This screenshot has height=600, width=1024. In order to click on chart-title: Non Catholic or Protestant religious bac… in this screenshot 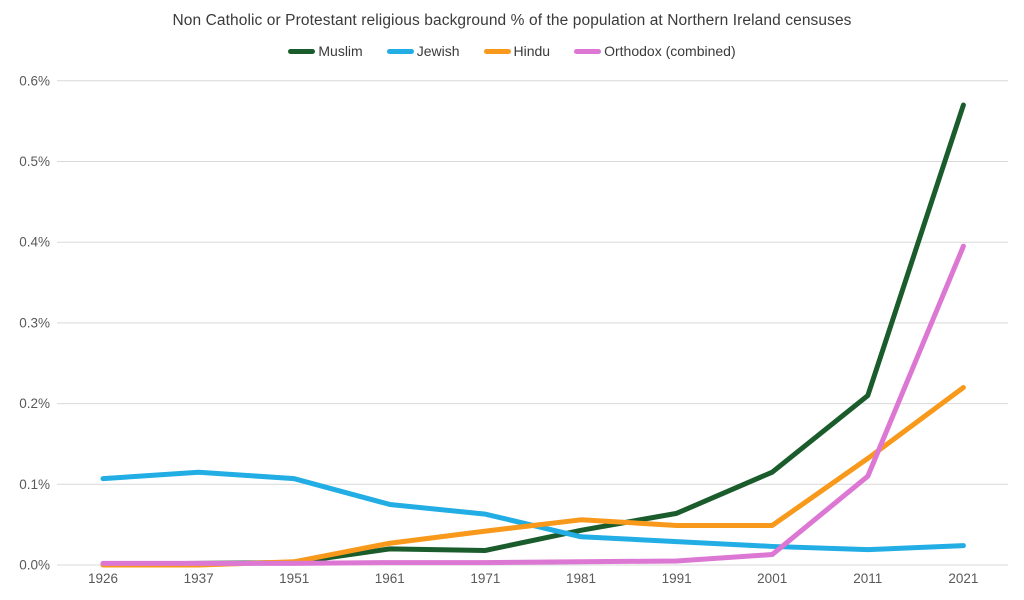, I will do `click(512, 20)`.